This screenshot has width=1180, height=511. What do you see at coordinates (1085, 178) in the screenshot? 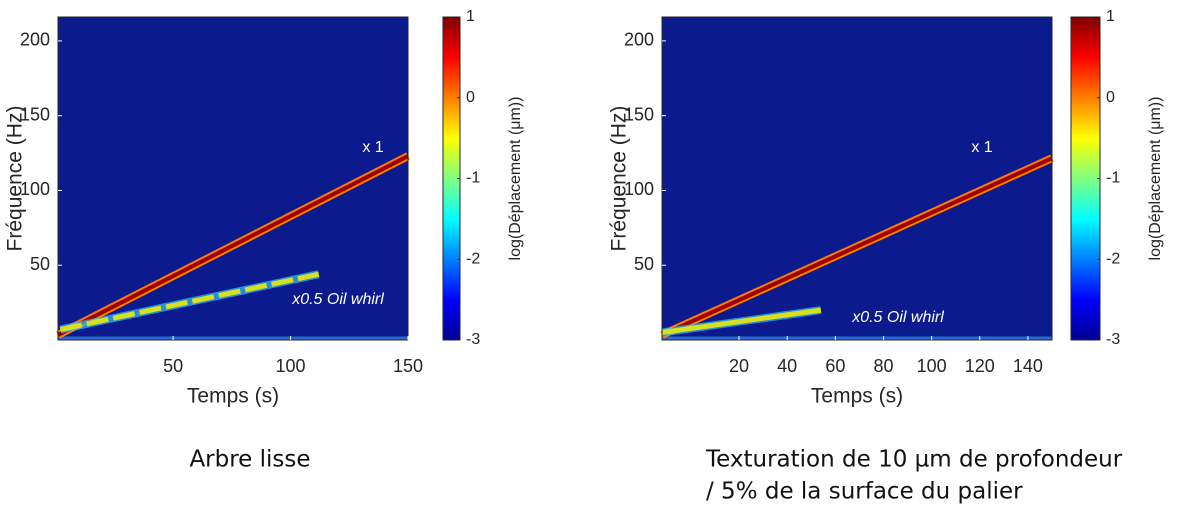
I see `colorbar` at bounding box center [1085, 178].